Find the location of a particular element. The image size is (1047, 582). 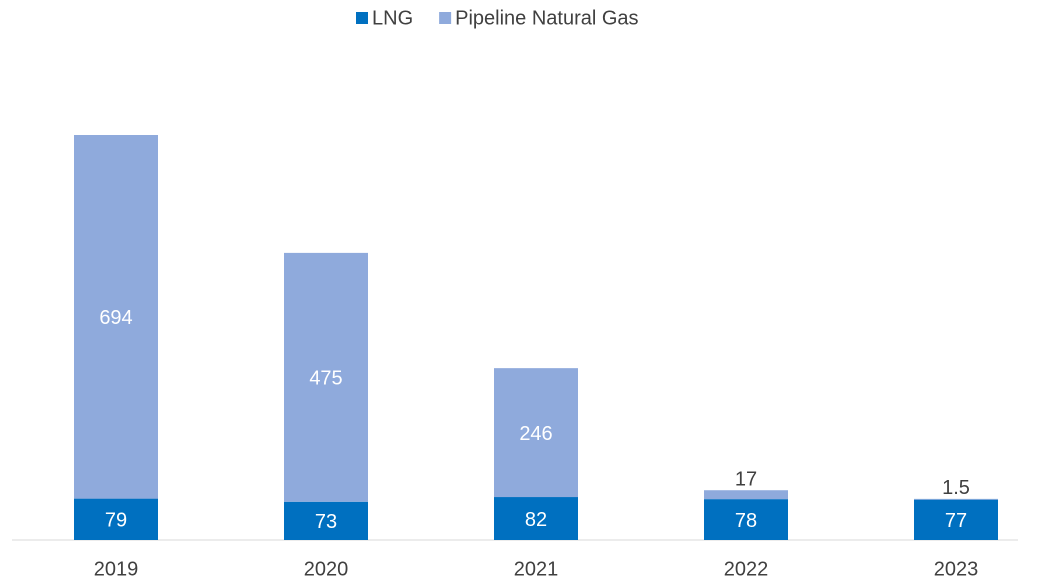

data-label: 694 is located at coordinates (115, 318).